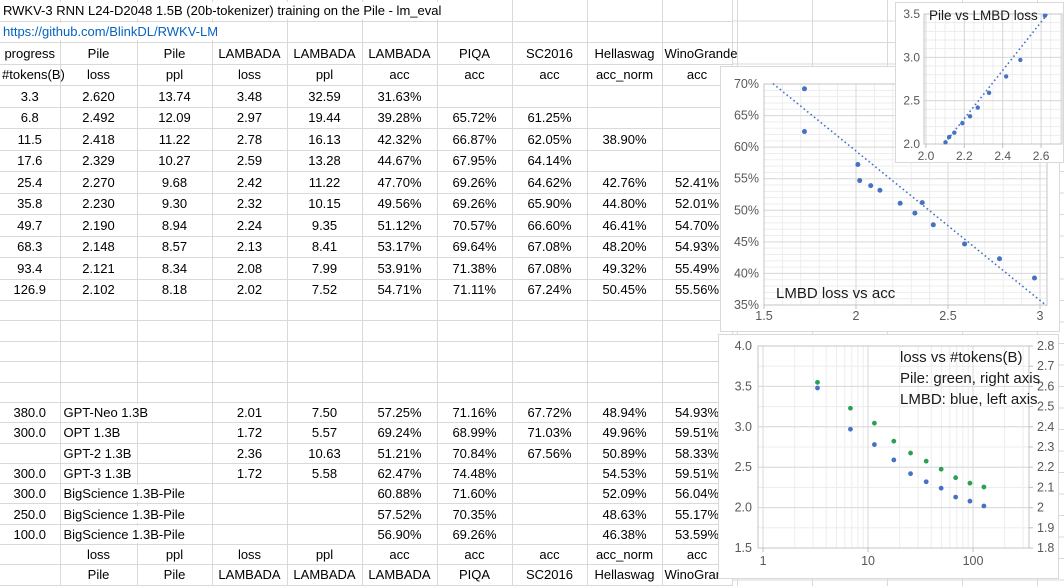 The height and width of the screenshot is (586, 1064). Describe the element at coordinates (98, 182) in the screenshot. I see `cell: 2.270` at that location.